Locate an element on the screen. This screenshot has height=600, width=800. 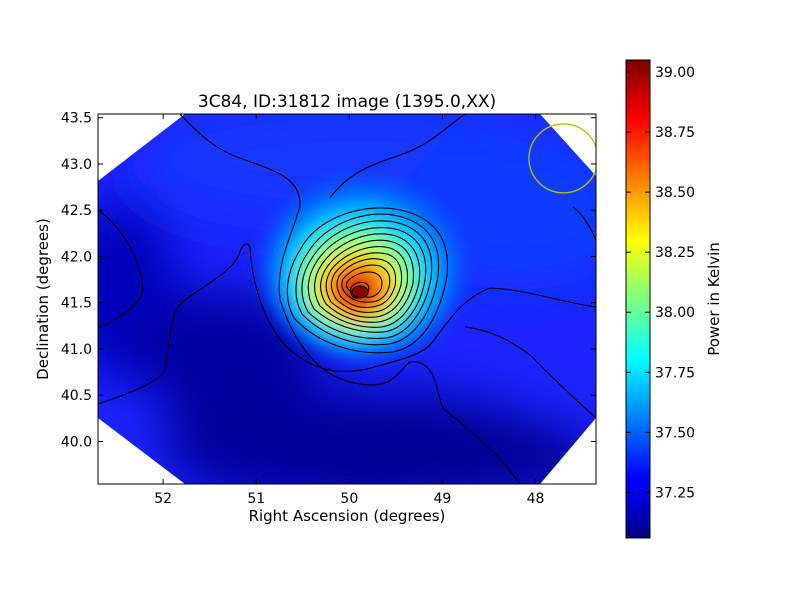
x-tick-label: 50 is located at coordinates (349, 499).